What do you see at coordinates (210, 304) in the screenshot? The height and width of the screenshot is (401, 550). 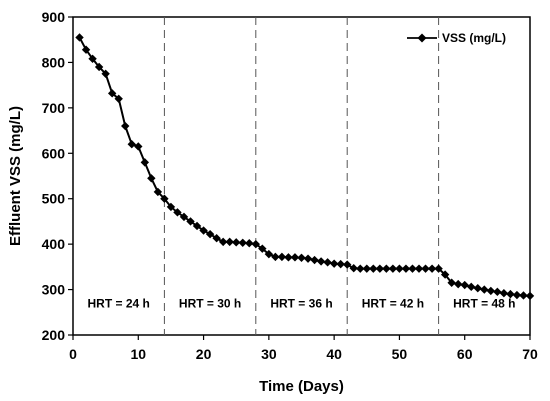 I see `hrt-label-2: HRT = 30 h` at bounding box center [210, 304].